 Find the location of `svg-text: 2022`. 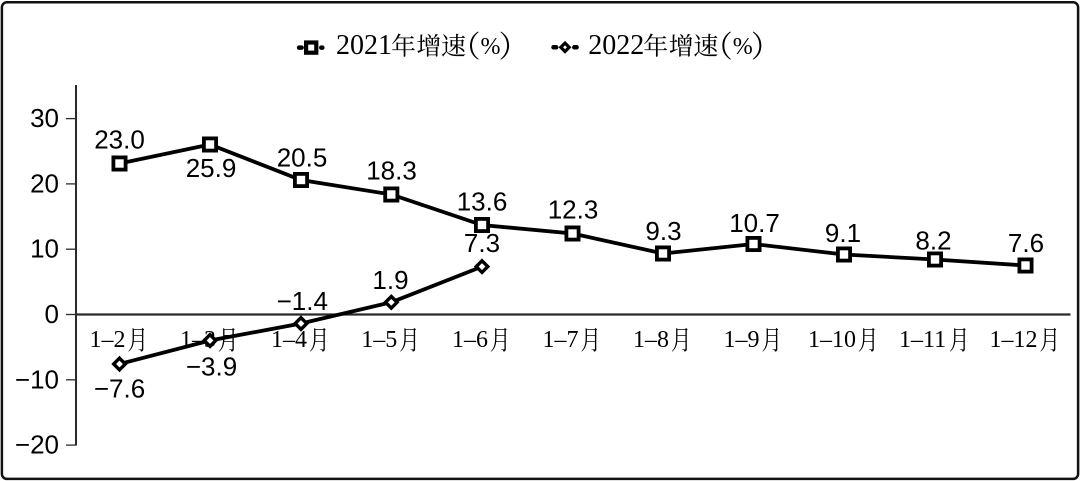

svg-text: 2022 is located at coordinates (616, 45).